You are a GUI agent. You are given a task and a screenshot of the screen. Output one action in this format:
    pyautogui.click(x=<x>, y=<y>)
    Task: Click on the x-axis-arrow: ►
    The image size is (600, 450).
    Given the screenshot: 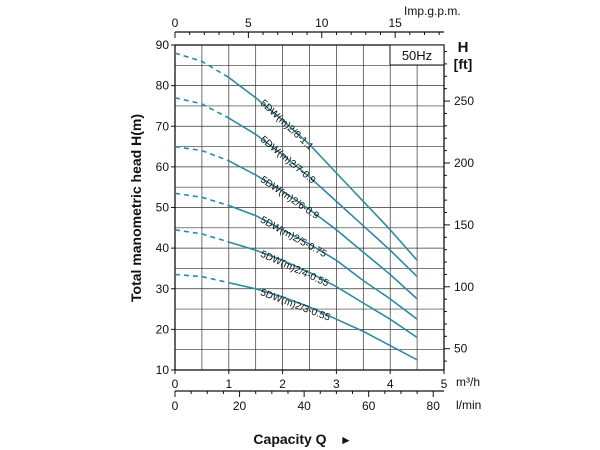 What is the action you would take?
    pyautogui.click(x=346, y=440)
    